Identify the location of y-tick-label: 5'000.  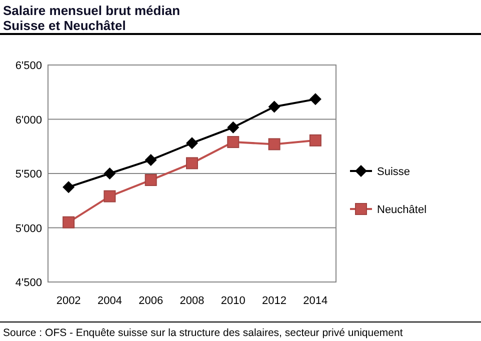
(28, 228).